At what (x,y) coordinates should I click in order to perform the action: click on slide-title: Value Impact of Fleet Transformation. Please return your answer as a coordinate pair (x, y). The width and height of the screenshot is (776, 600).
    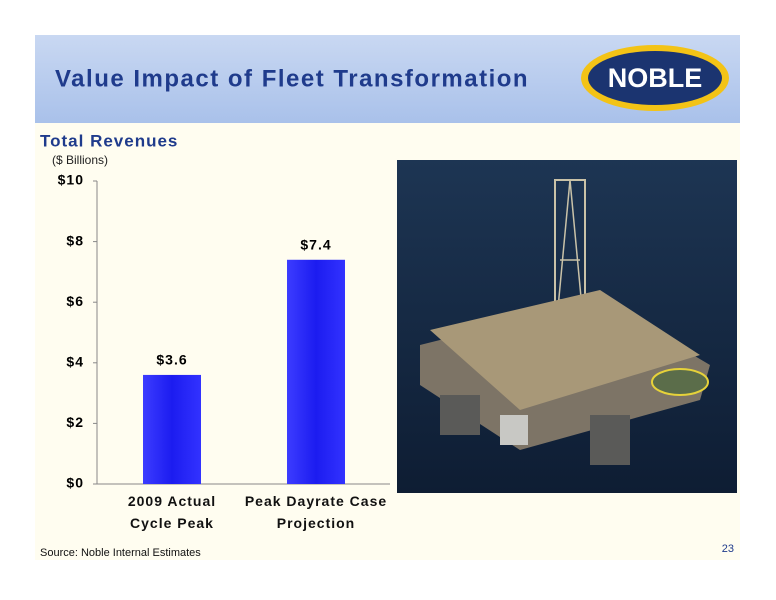
    Looking at the image, I should click on (292, 78).